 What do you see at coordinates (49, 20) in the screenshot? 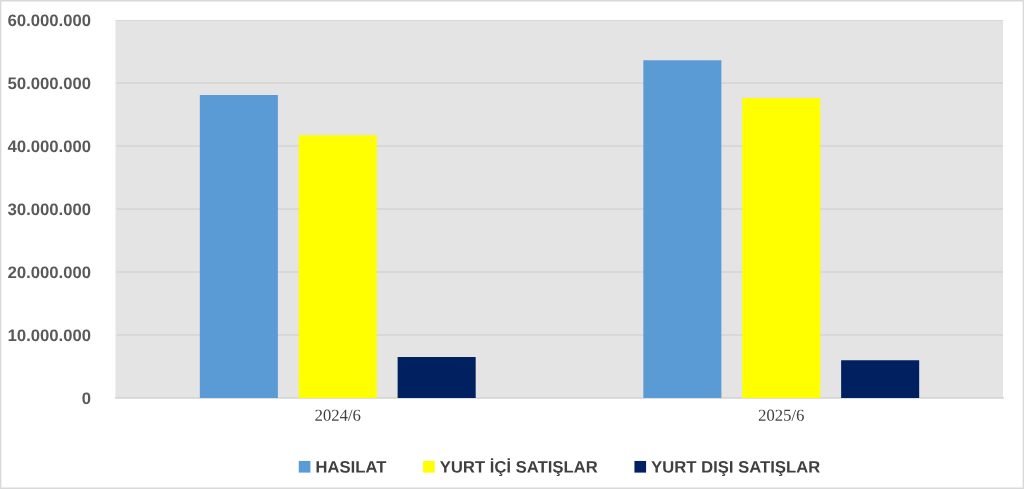
I see `y-tick-label: 60.000.000` at bounding box center [49, 20].